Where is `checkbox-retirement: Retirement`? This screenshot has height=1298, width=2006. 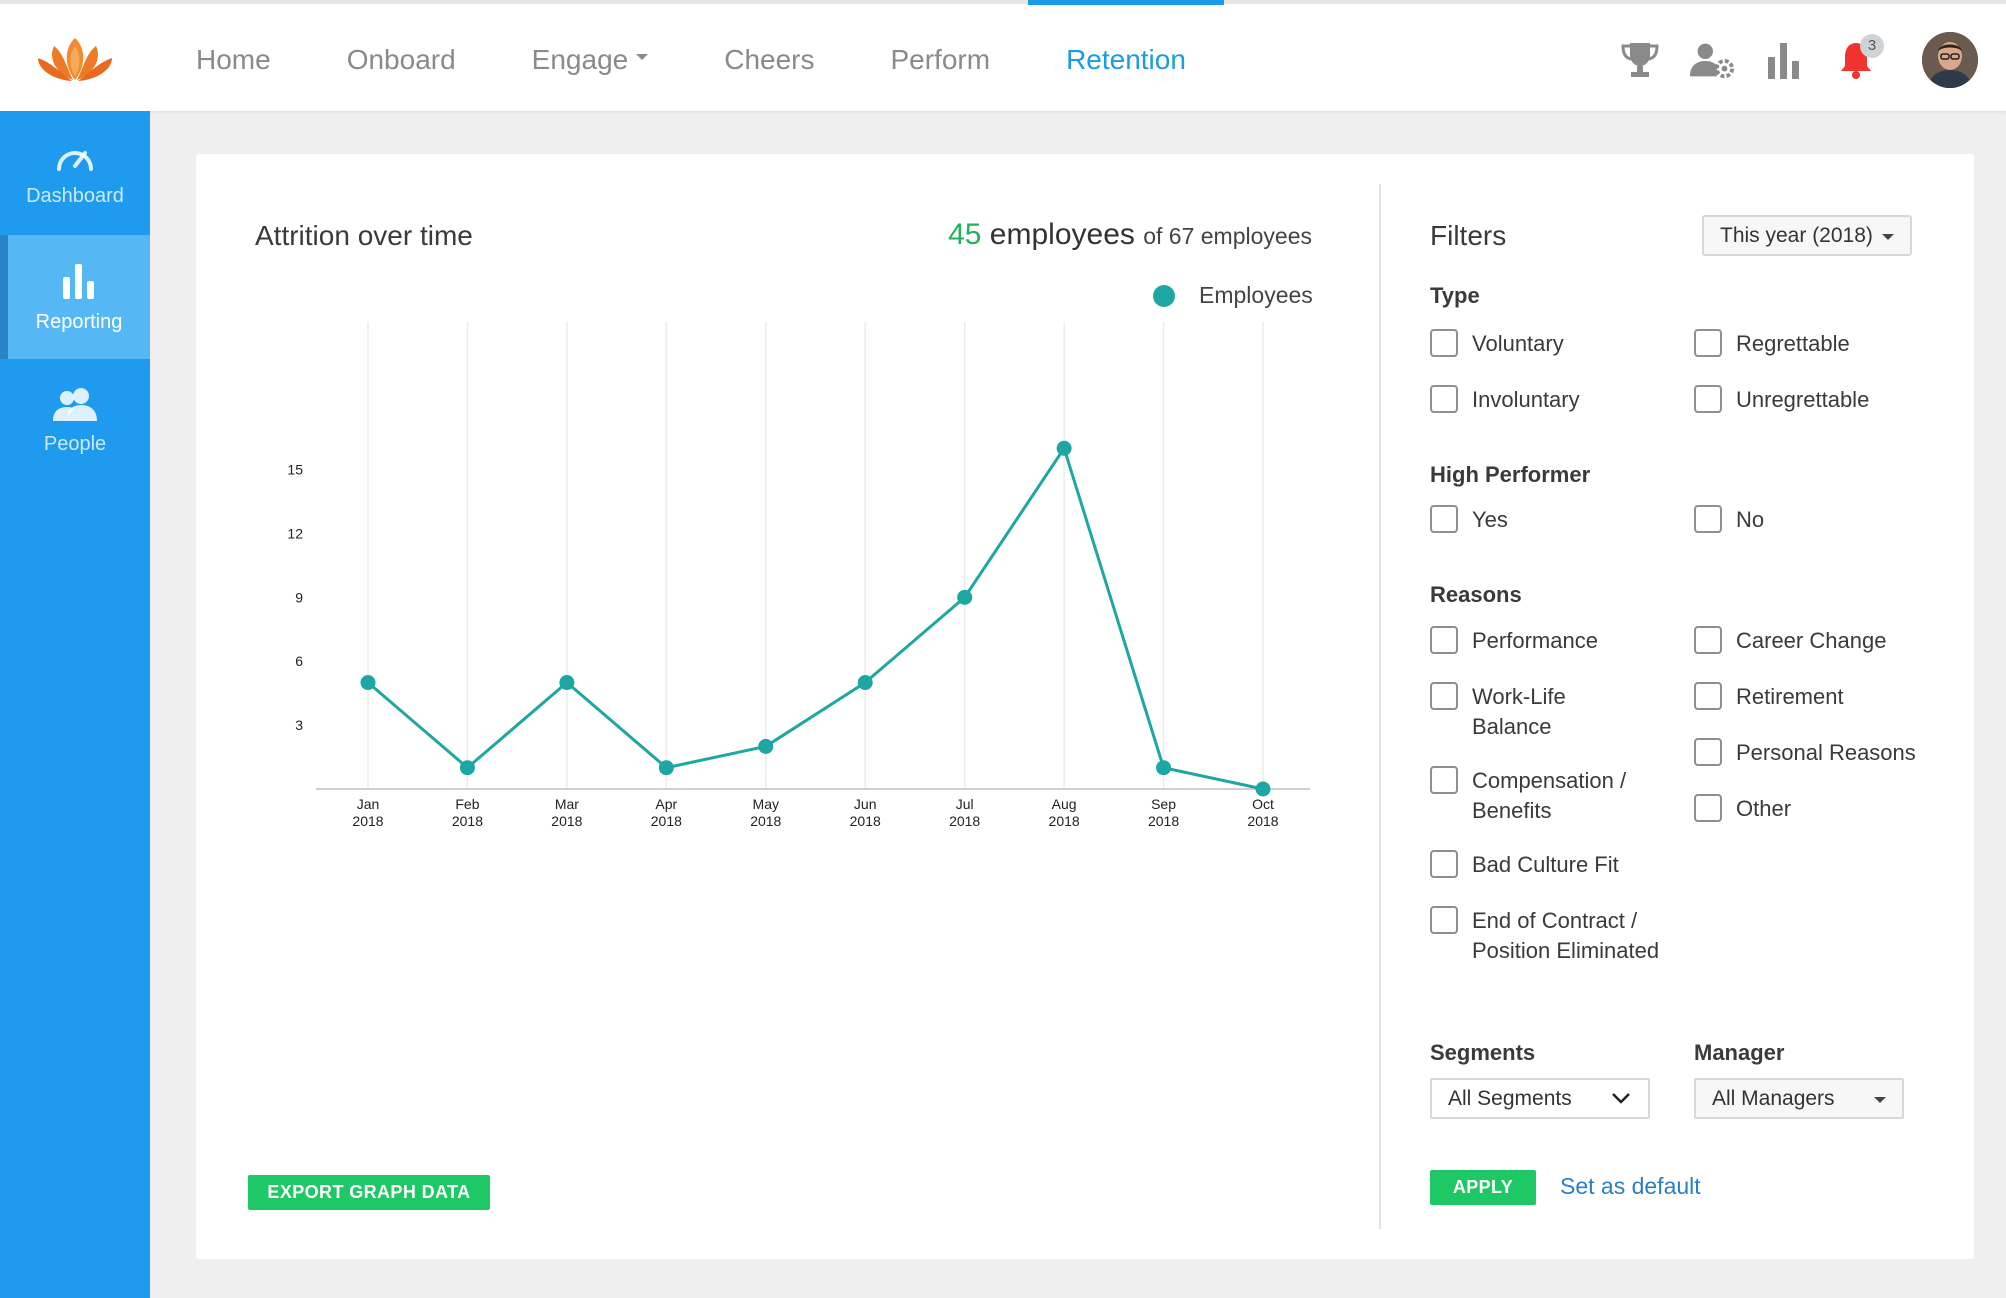
checkbox-retirement: Retirement is located at coordinates (1810, 697).